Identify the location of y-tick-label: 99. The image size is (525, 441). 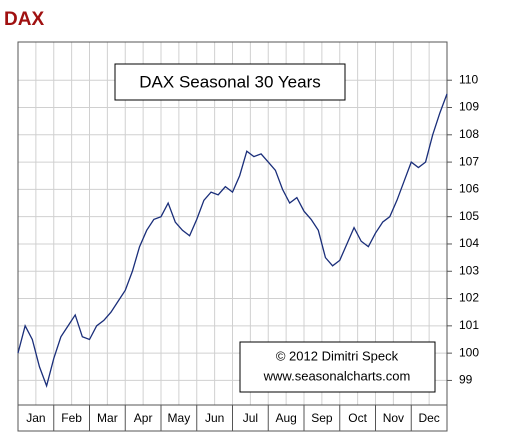
(466, 380).